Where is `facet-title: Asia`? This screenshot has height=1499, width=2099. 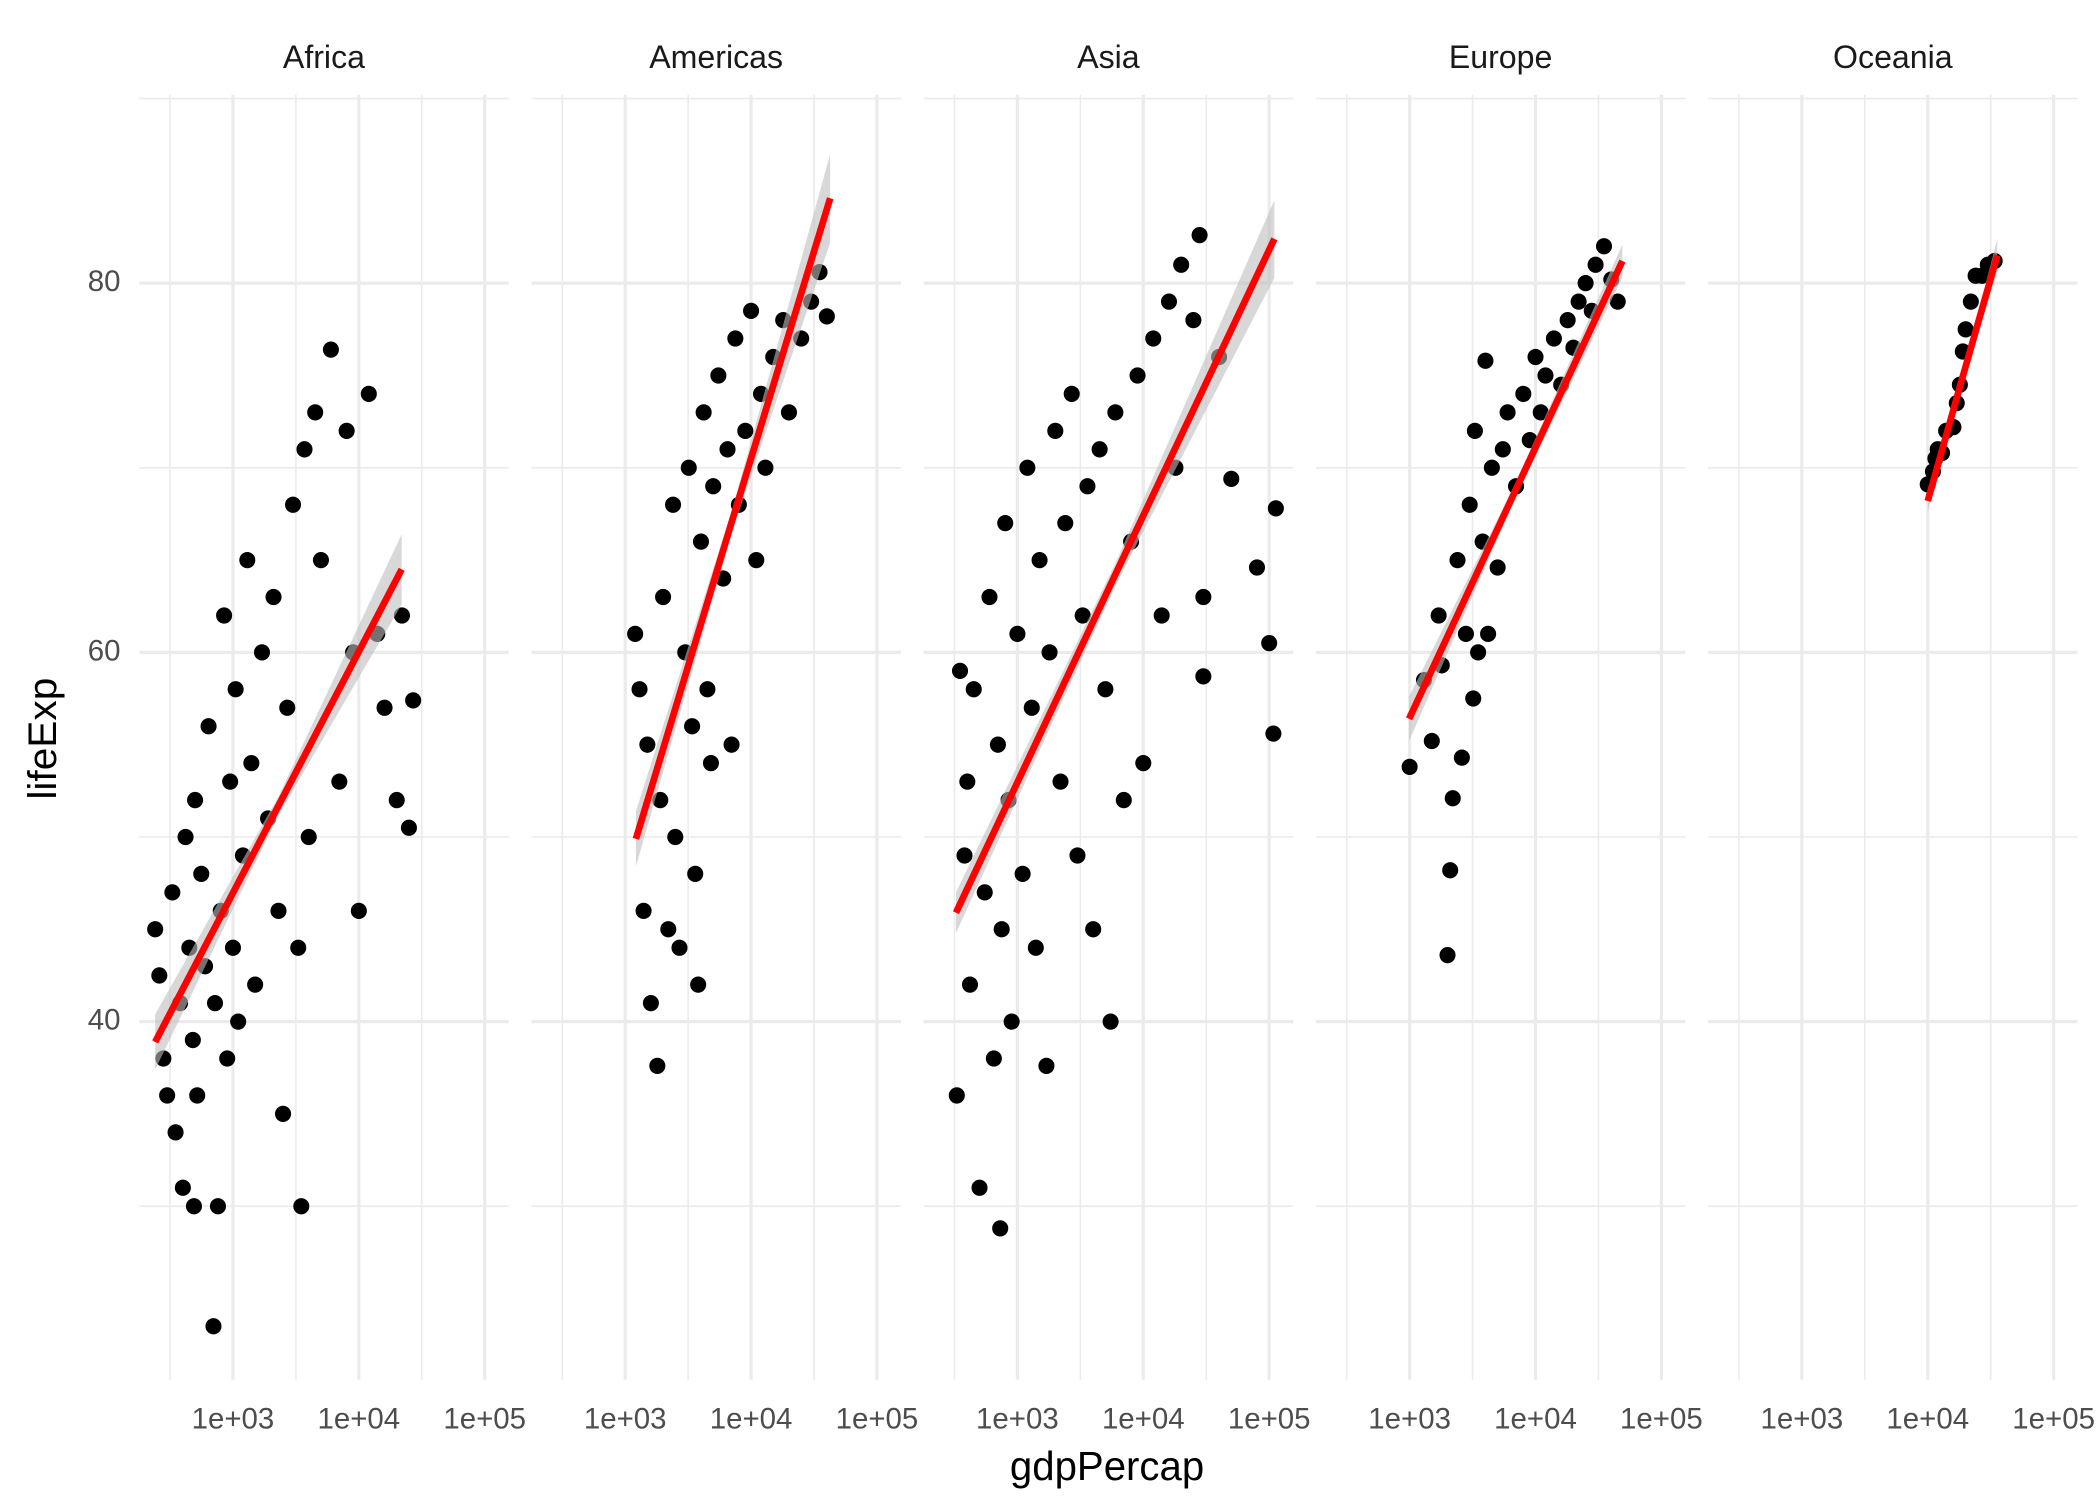 facet-title: Asia is located at coordinates (1108, 57).